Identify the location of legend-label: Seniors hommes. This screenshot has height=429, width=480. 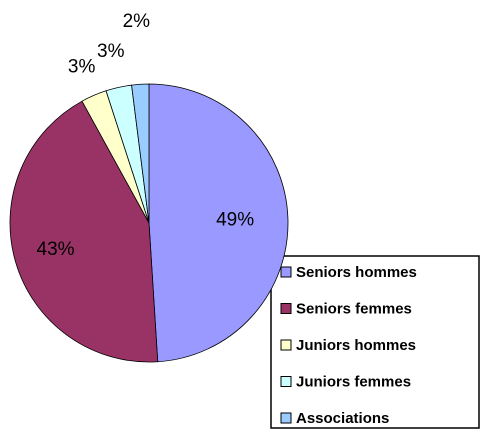
(356, 272).